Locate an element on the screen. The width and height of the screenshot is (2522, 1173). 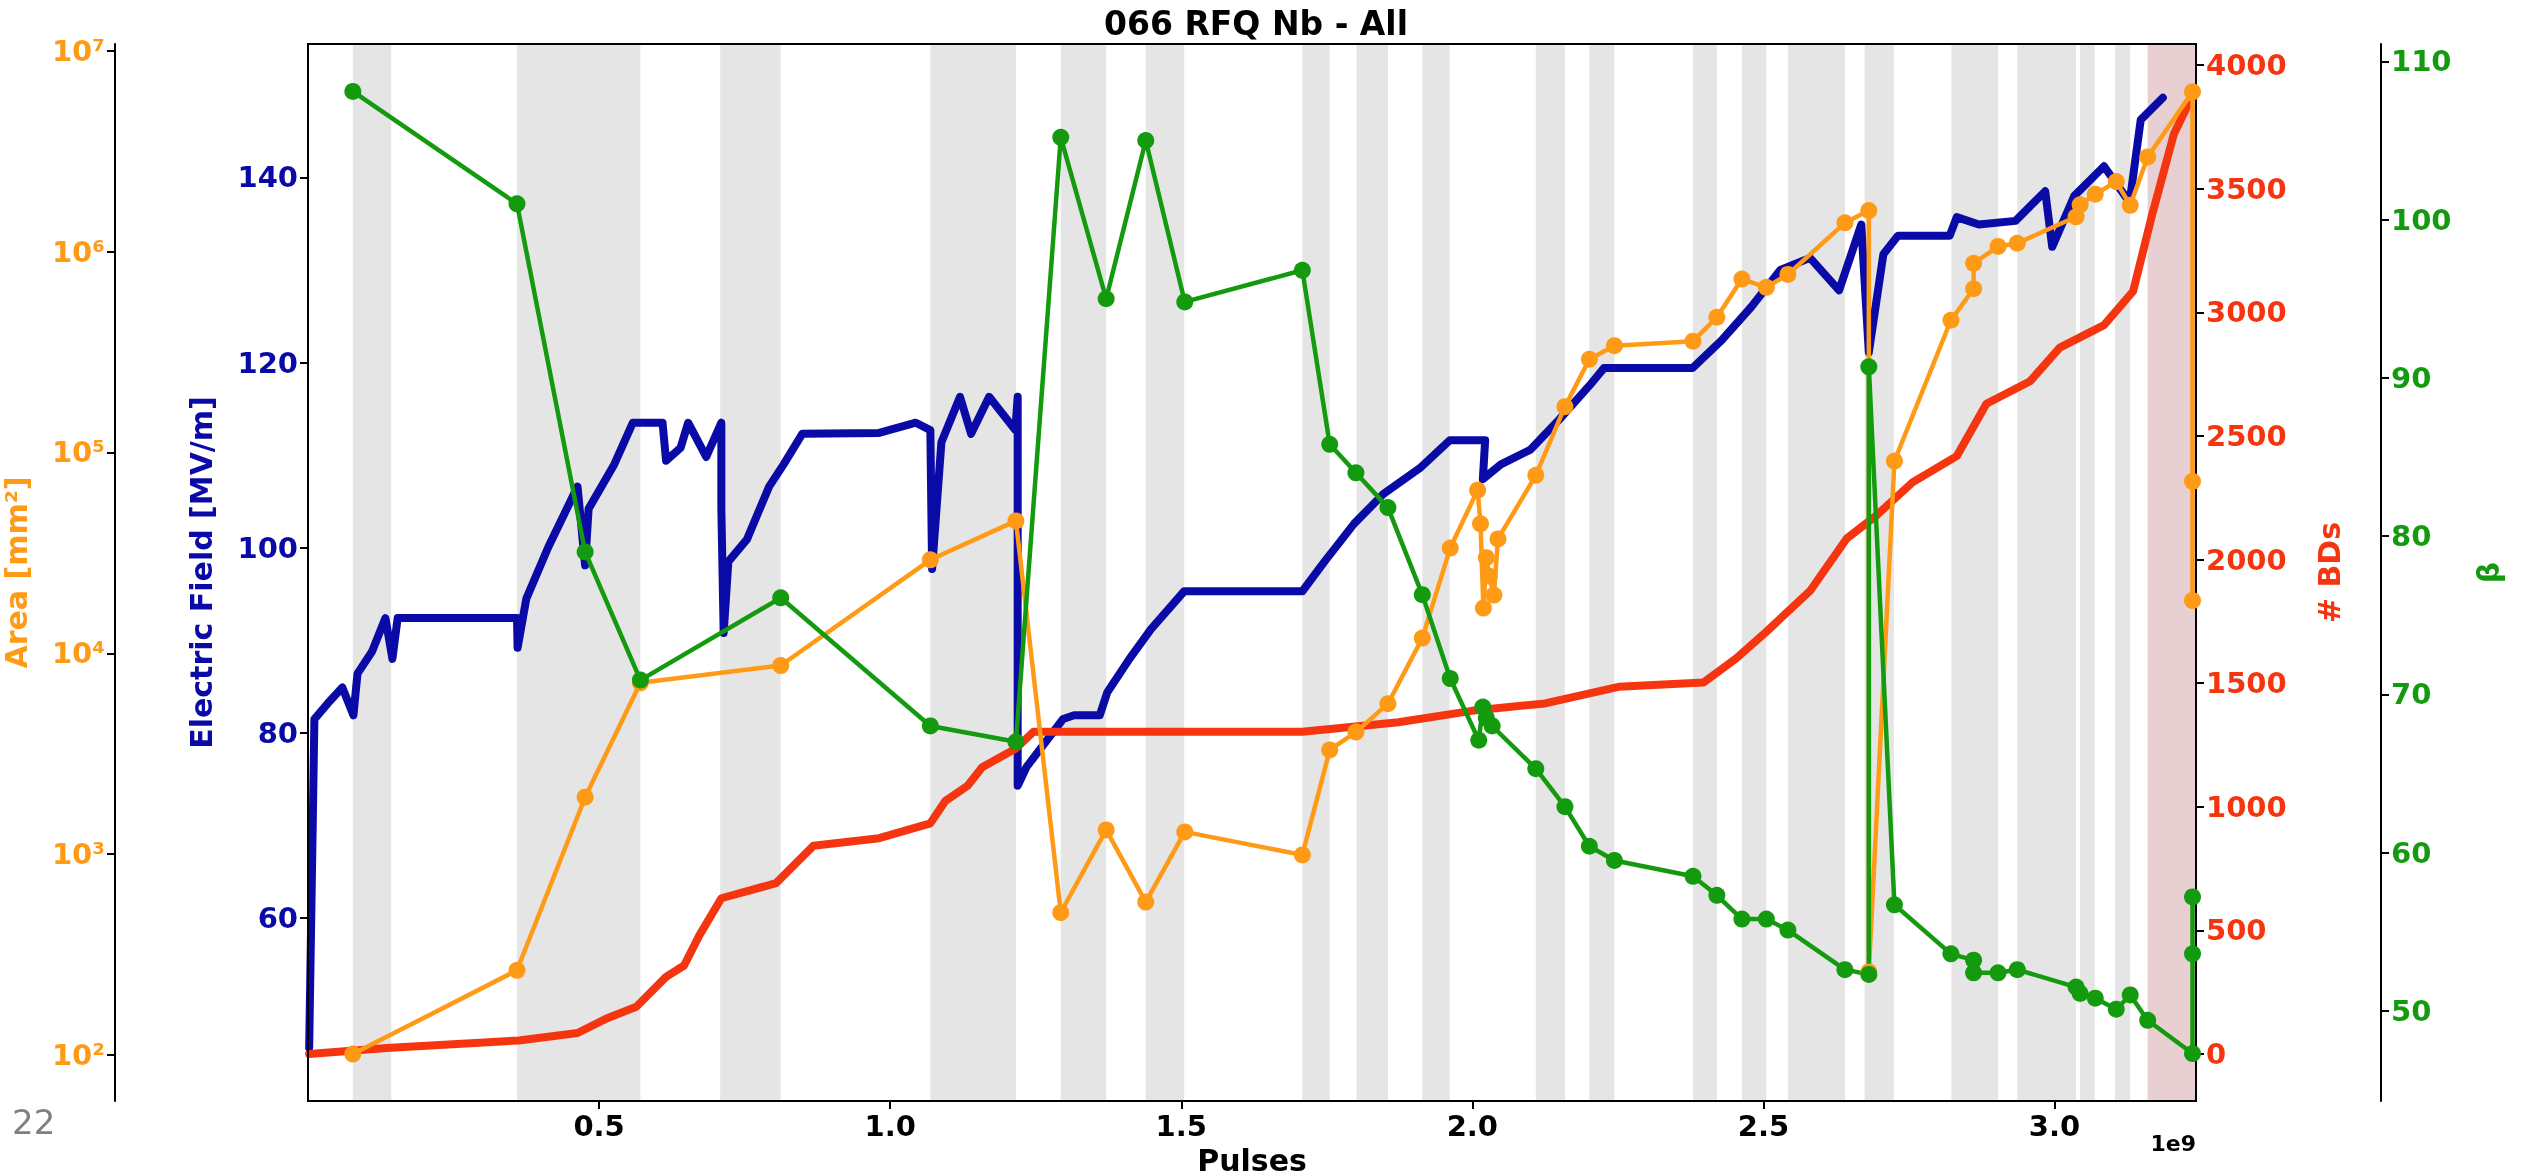
y2-tick-label: 2000 is located at coordinates (2246, 559).